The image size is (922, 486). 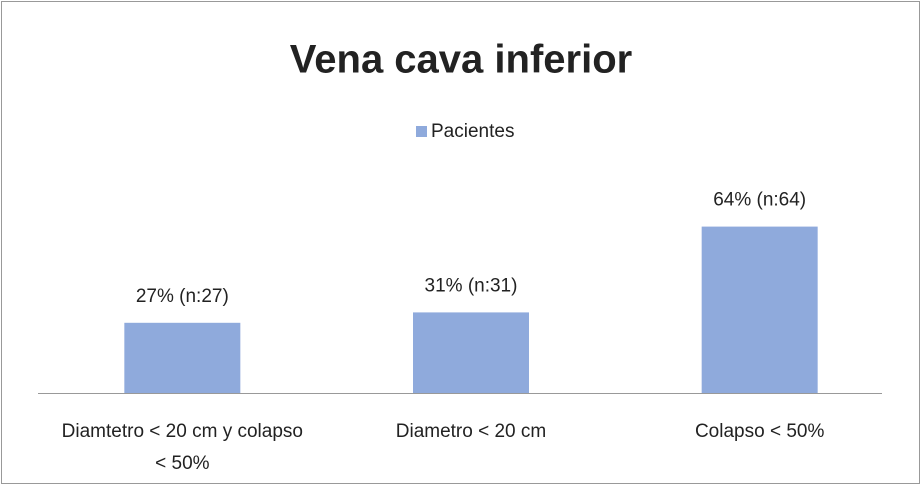 What do you see at coordinates (471, 285) in the screenshot?
I see `data-label: 31% (n:31)` at bounding box center [471, 285].